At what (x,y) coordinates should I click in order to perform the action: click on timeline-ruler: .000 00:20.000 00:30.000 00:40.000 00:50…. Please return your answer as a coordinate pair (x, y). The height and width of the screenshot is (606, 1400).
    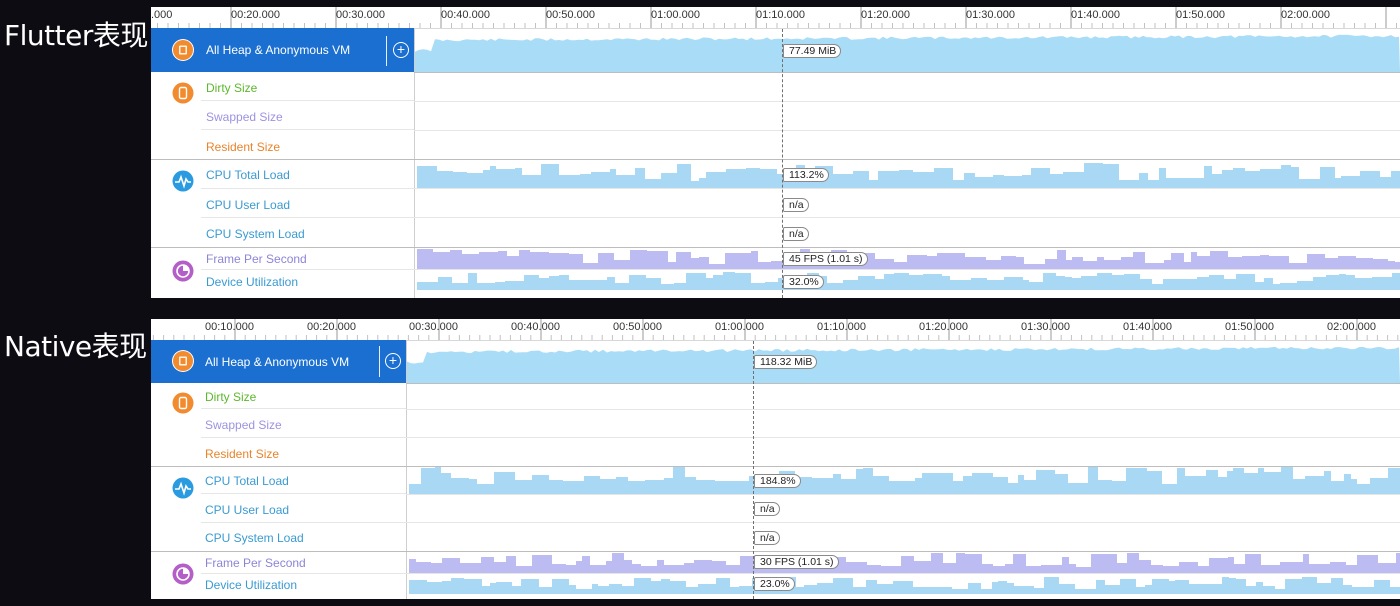
    Looking at the image, I should click on (775, 18).